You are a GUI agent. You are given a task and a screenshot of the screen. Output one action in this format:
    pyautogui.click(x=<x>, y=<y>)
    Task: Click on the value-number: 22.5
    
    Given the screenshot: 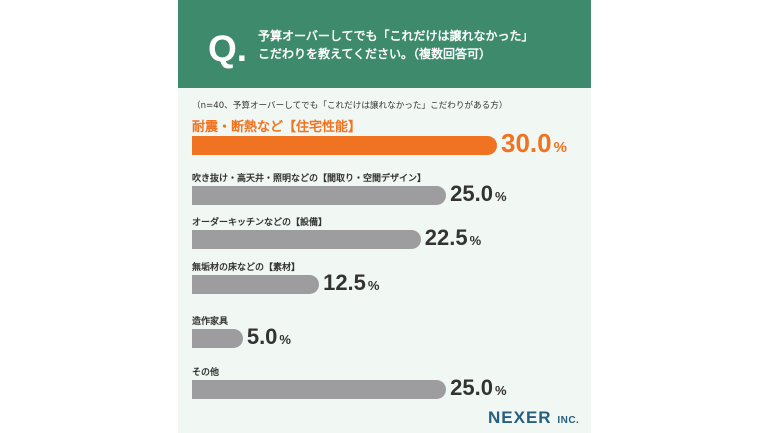 What is the action you would take?
    pyautogui.click(x=446, y=237)
    